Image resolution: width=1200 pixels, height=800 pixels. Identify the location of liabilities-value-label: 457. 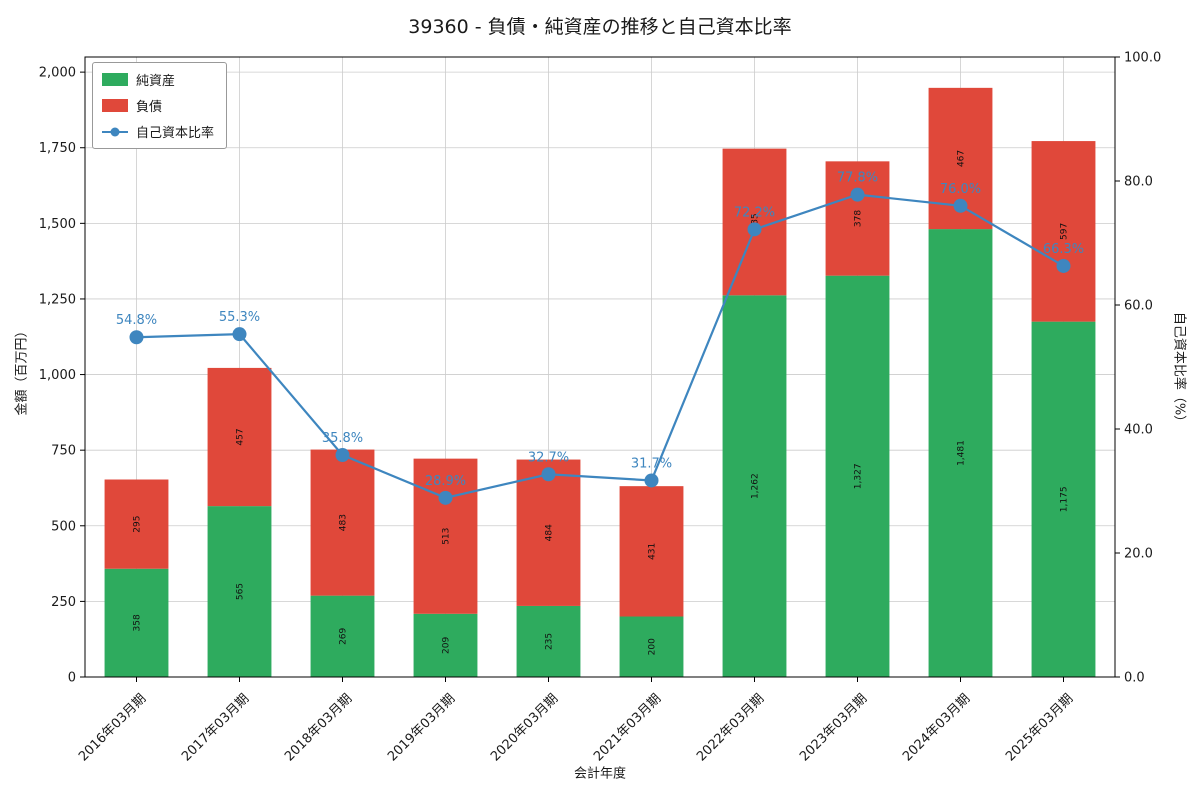
(241, 436).